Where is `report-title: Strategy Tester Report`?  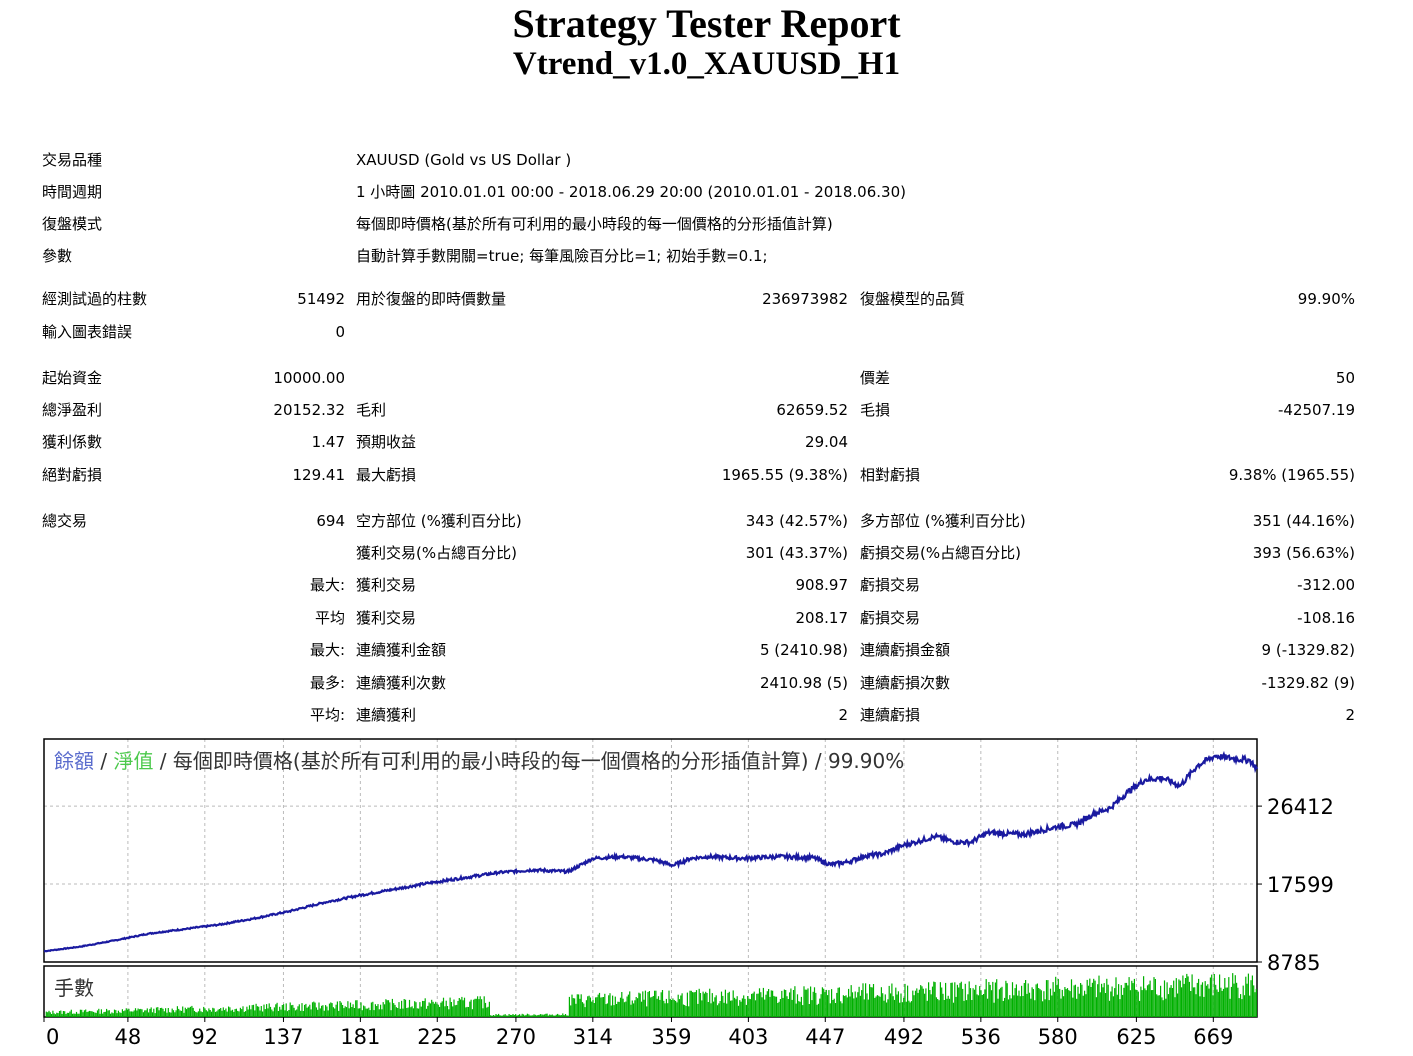
report-title: Strategy Tester Report is located at coordinates (706, 23).